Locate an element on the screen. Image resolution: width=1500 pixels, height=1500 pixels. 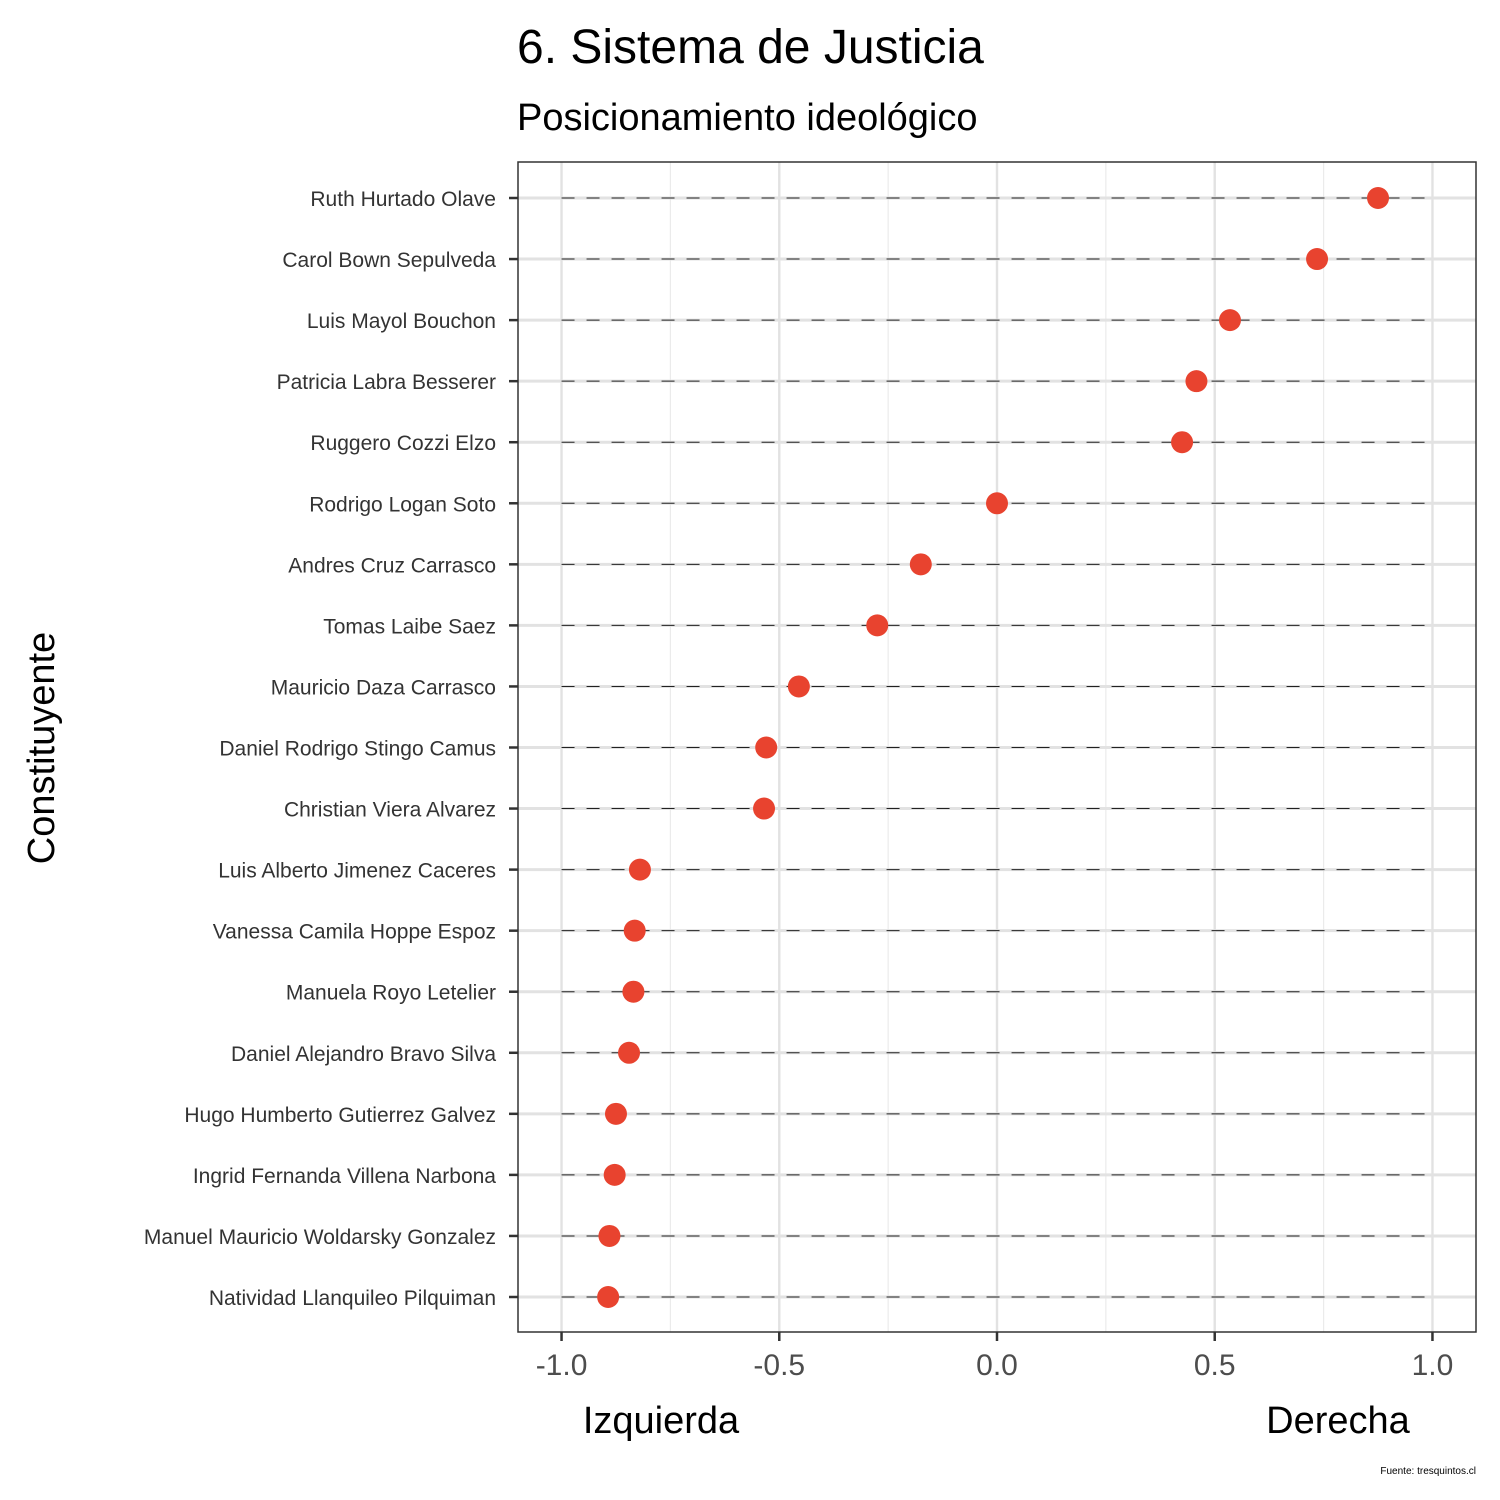
x-tick-label: 0.0 is located at coordinates (997, 1365).